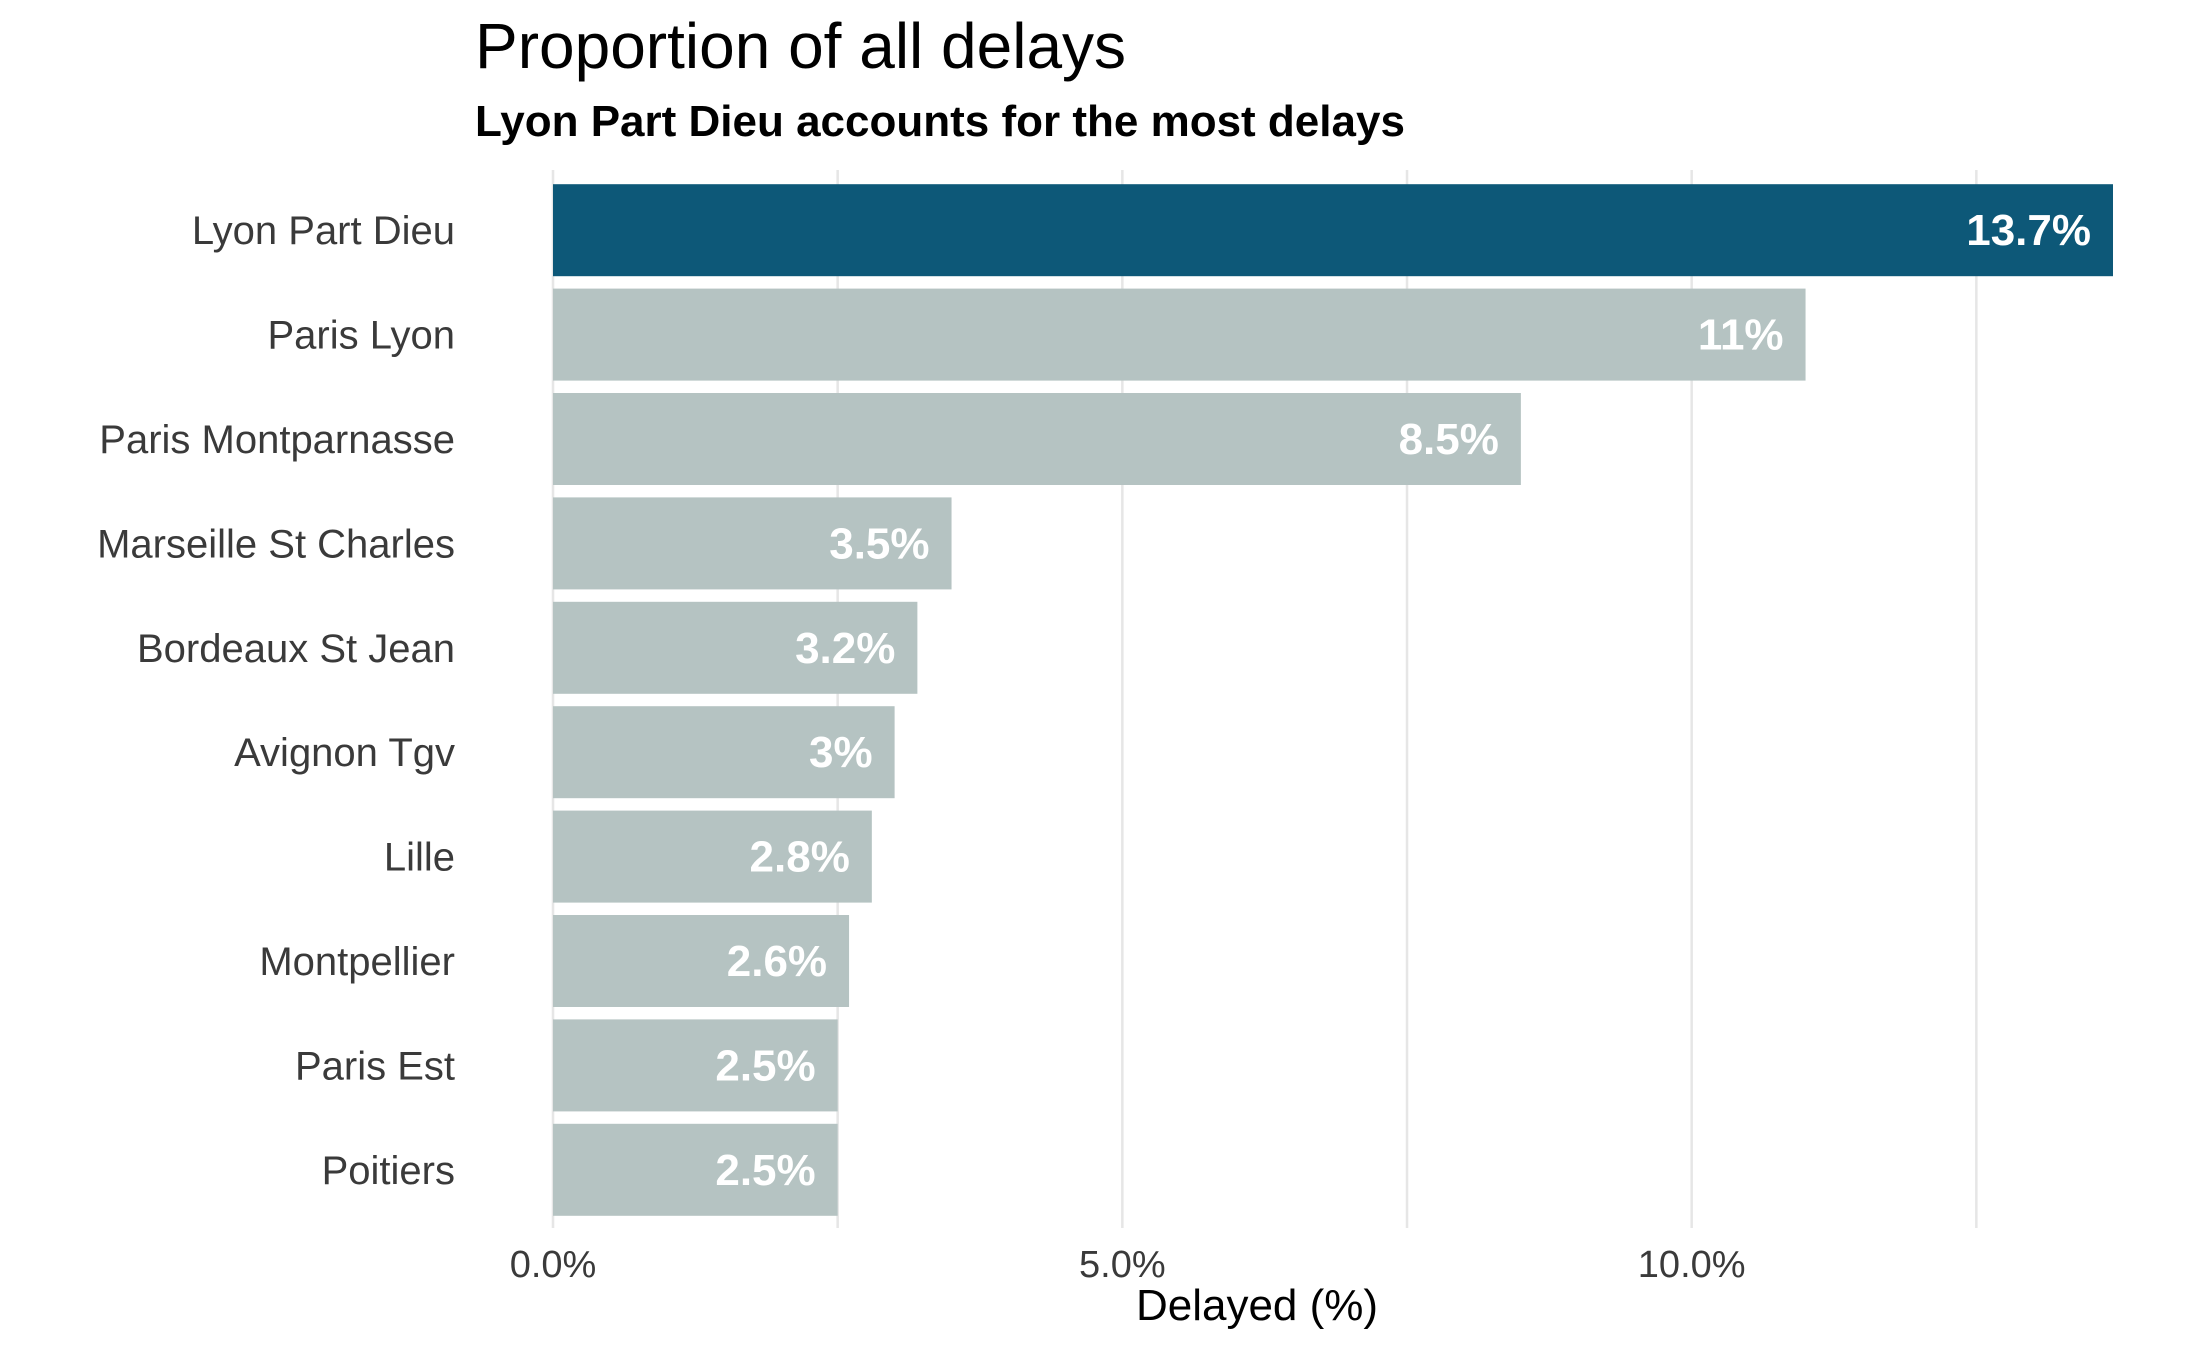  What do you see at coordinates (419, 858) in the screenshot?
I see `category-label: Lille` at bounding box center [419, 858].